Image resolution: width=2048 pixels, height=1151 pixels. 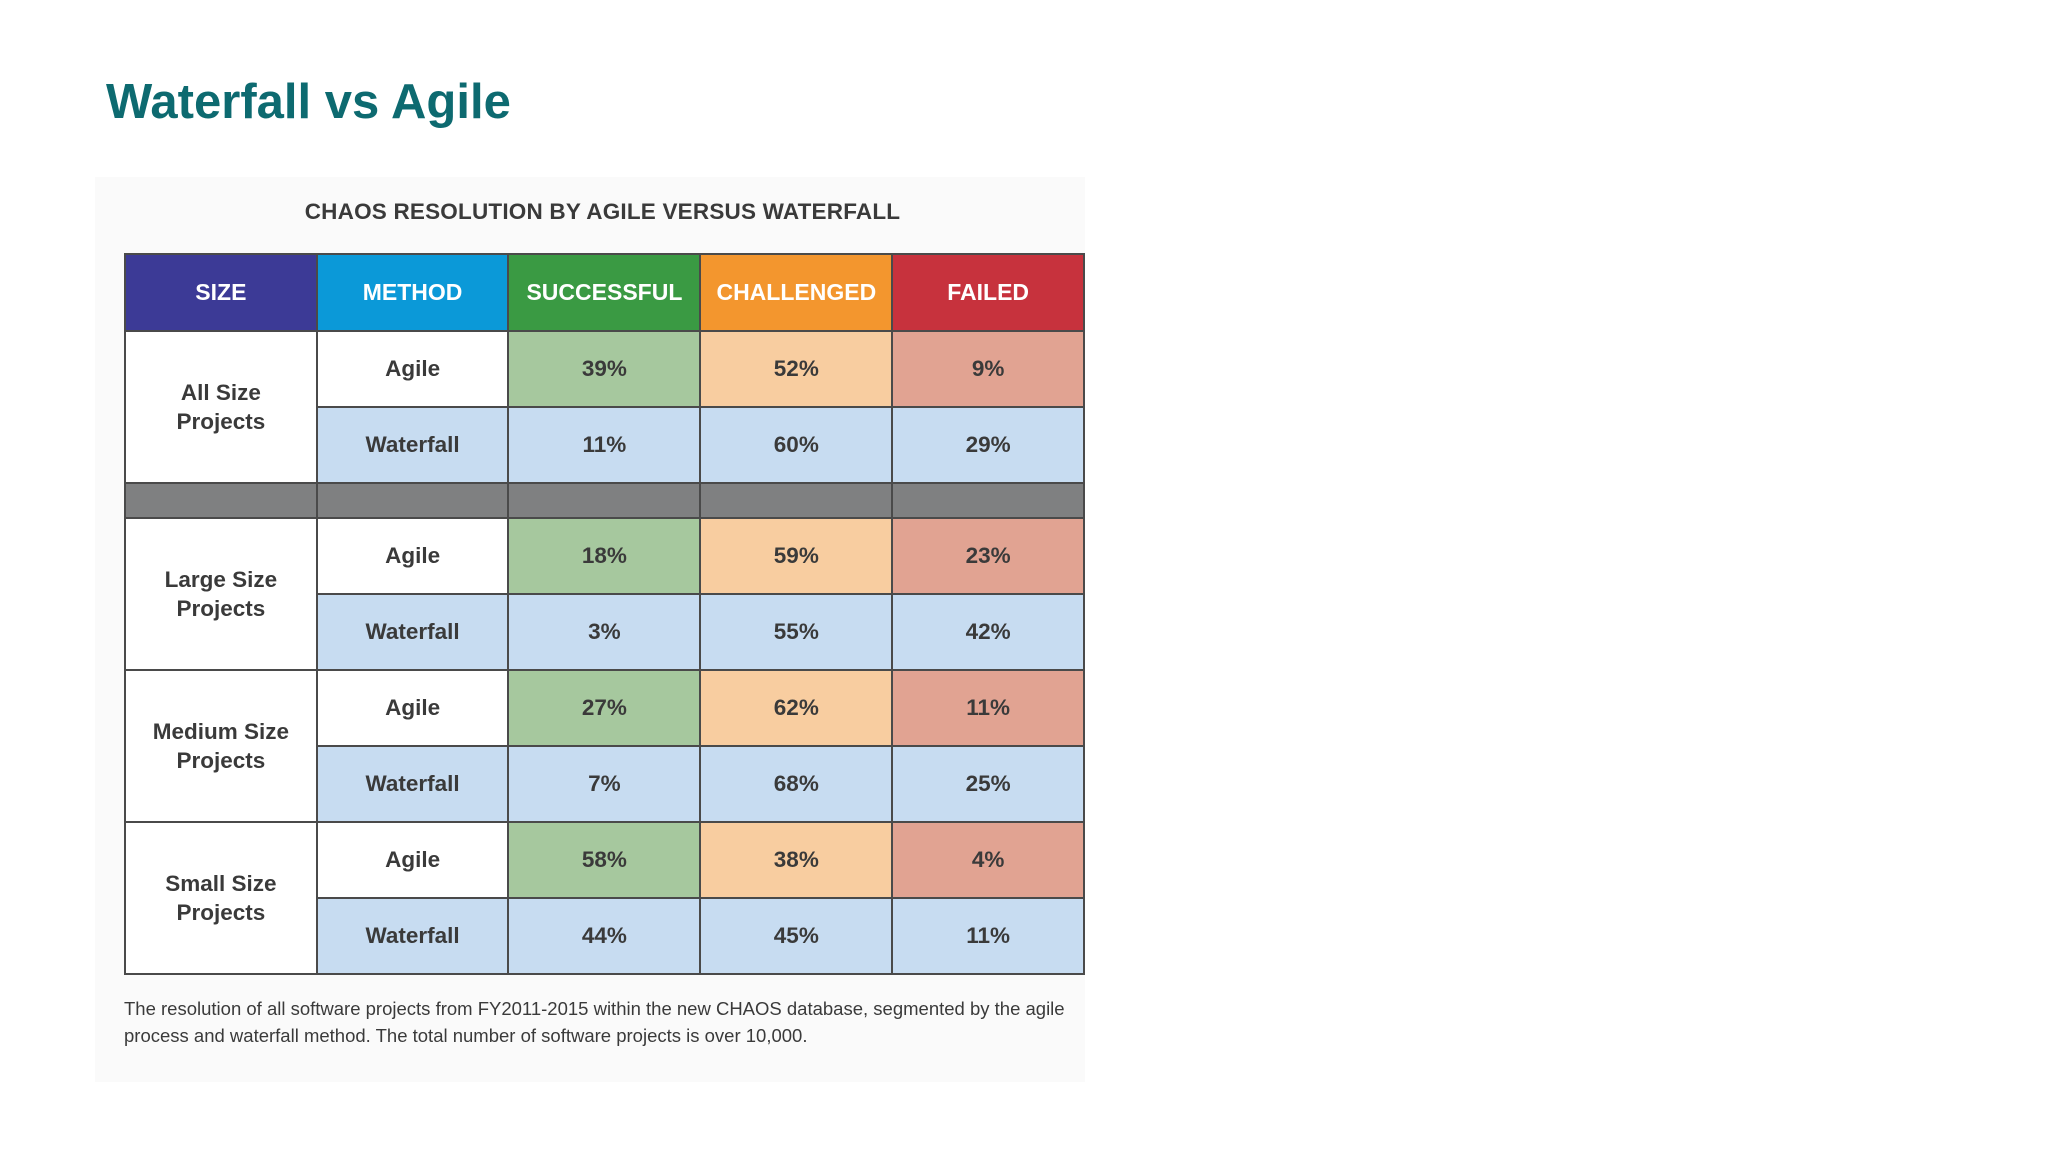 I want to click on successful-value-cell: 27%, so click(x=604, y=708).